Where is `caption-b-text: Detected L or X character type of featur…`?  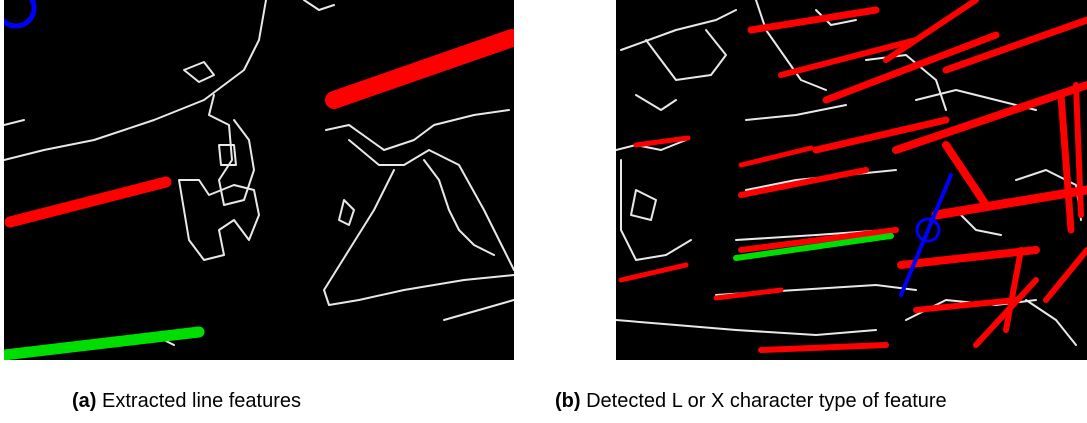 caption-b-text: Detected L or X character type of featur… is located at coordinates (766, 401).